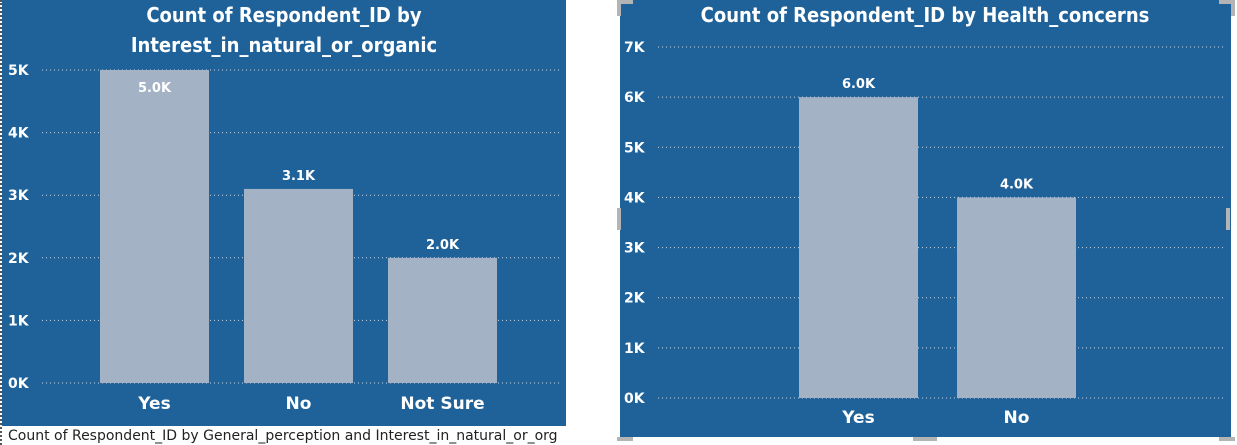 This screenshot has width=1237, height=445. Describe the element at coordinates (1017, 418) in the screenshot. I see `health-category-label: No` at that location.